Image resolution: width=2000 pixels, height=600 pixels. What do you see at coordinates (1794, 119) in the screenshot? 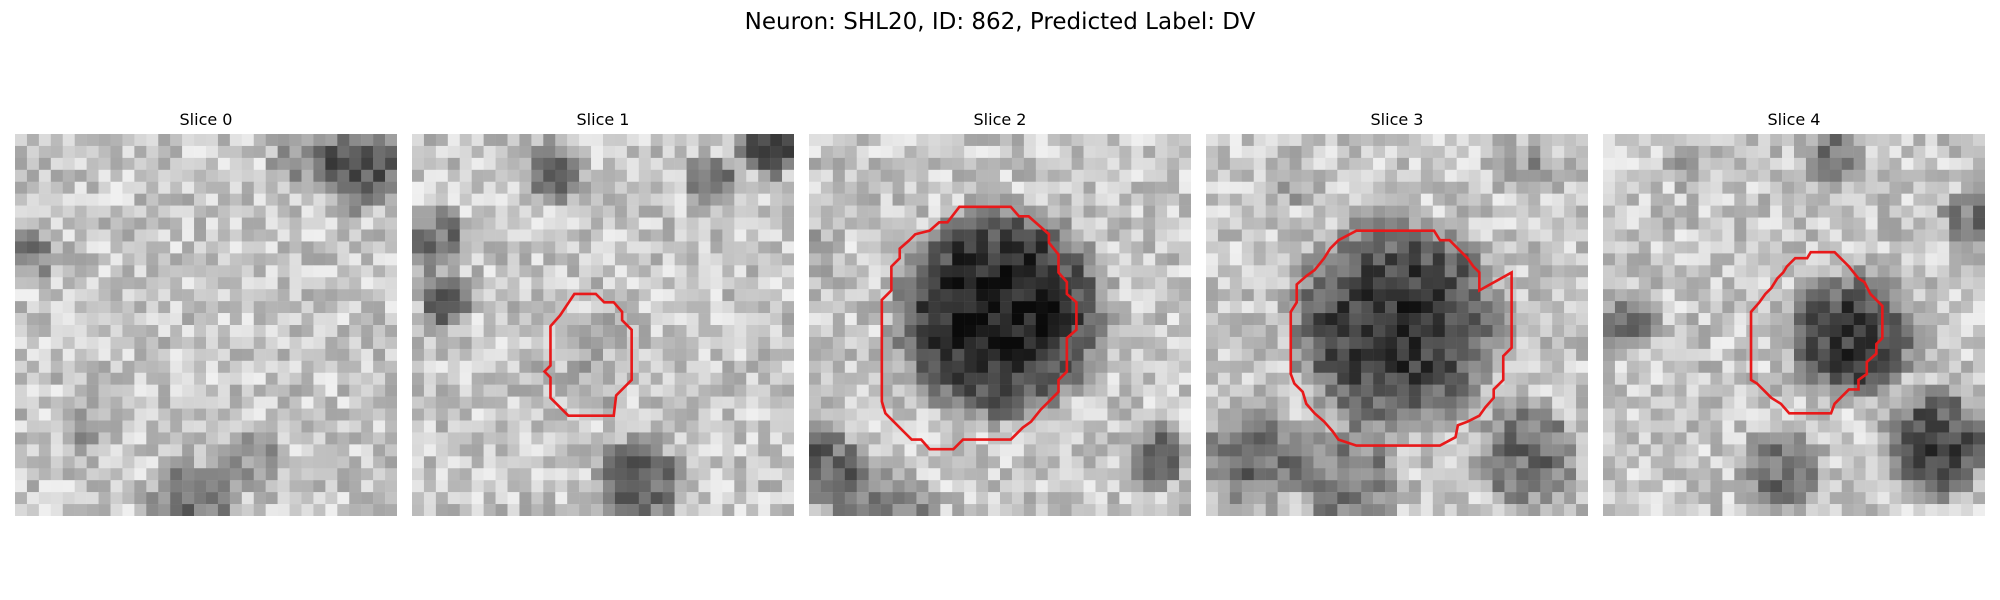
I see `slice-title: Slice 4` at bounding box center [1794, 119].